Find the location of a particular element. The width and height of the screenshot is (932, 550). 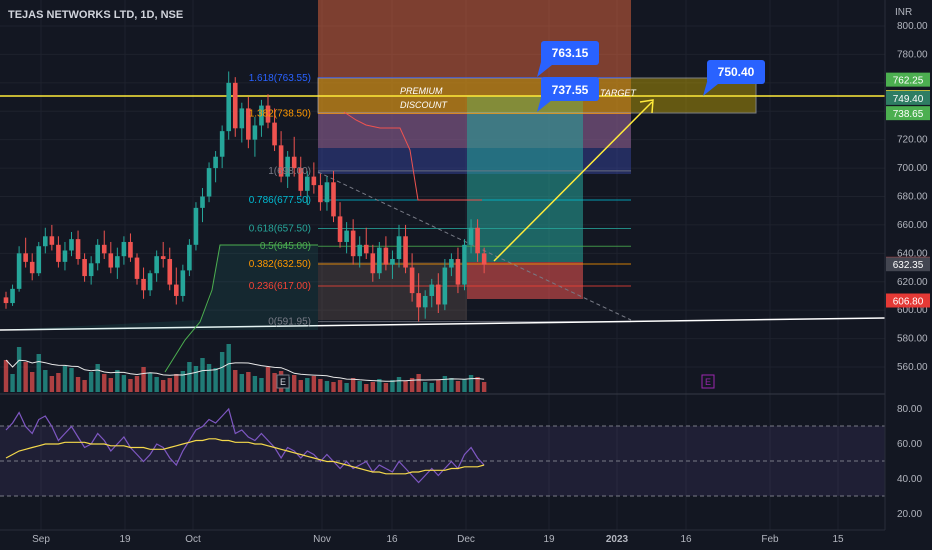

time-axis: Sep 19 Oct Nov 16 Dec 19 2023 16 Feb 15 is located at coordinates (438, 539).